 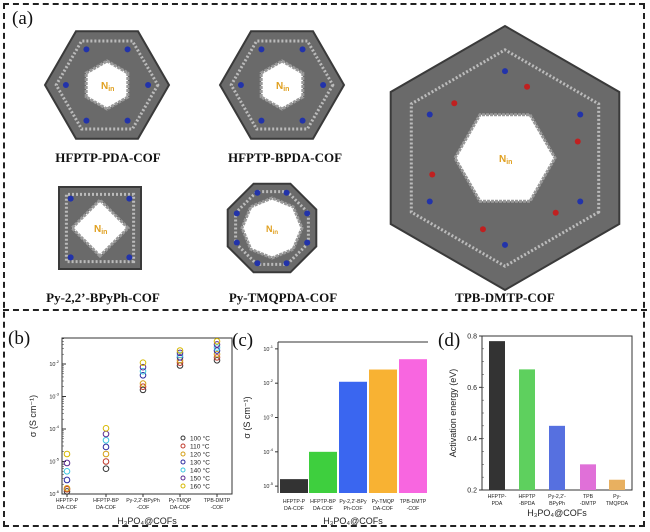 What do you see at coordinates (23, 18) in the screenshot?
I see `panel-label-a: (a)` at bounding box center [23, 18].